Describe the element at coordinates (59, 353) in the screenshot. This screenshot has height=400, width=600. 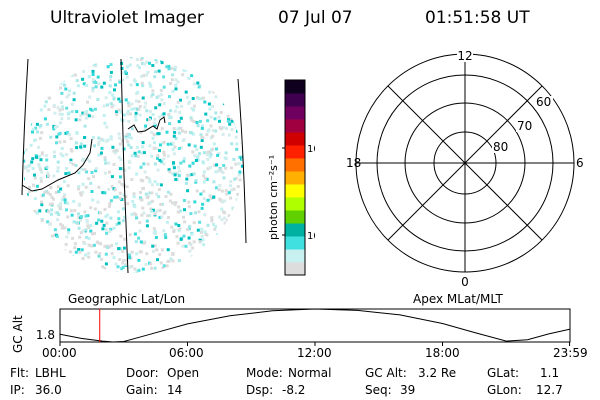
I see `x-tick-0000: 00:00` at that location.